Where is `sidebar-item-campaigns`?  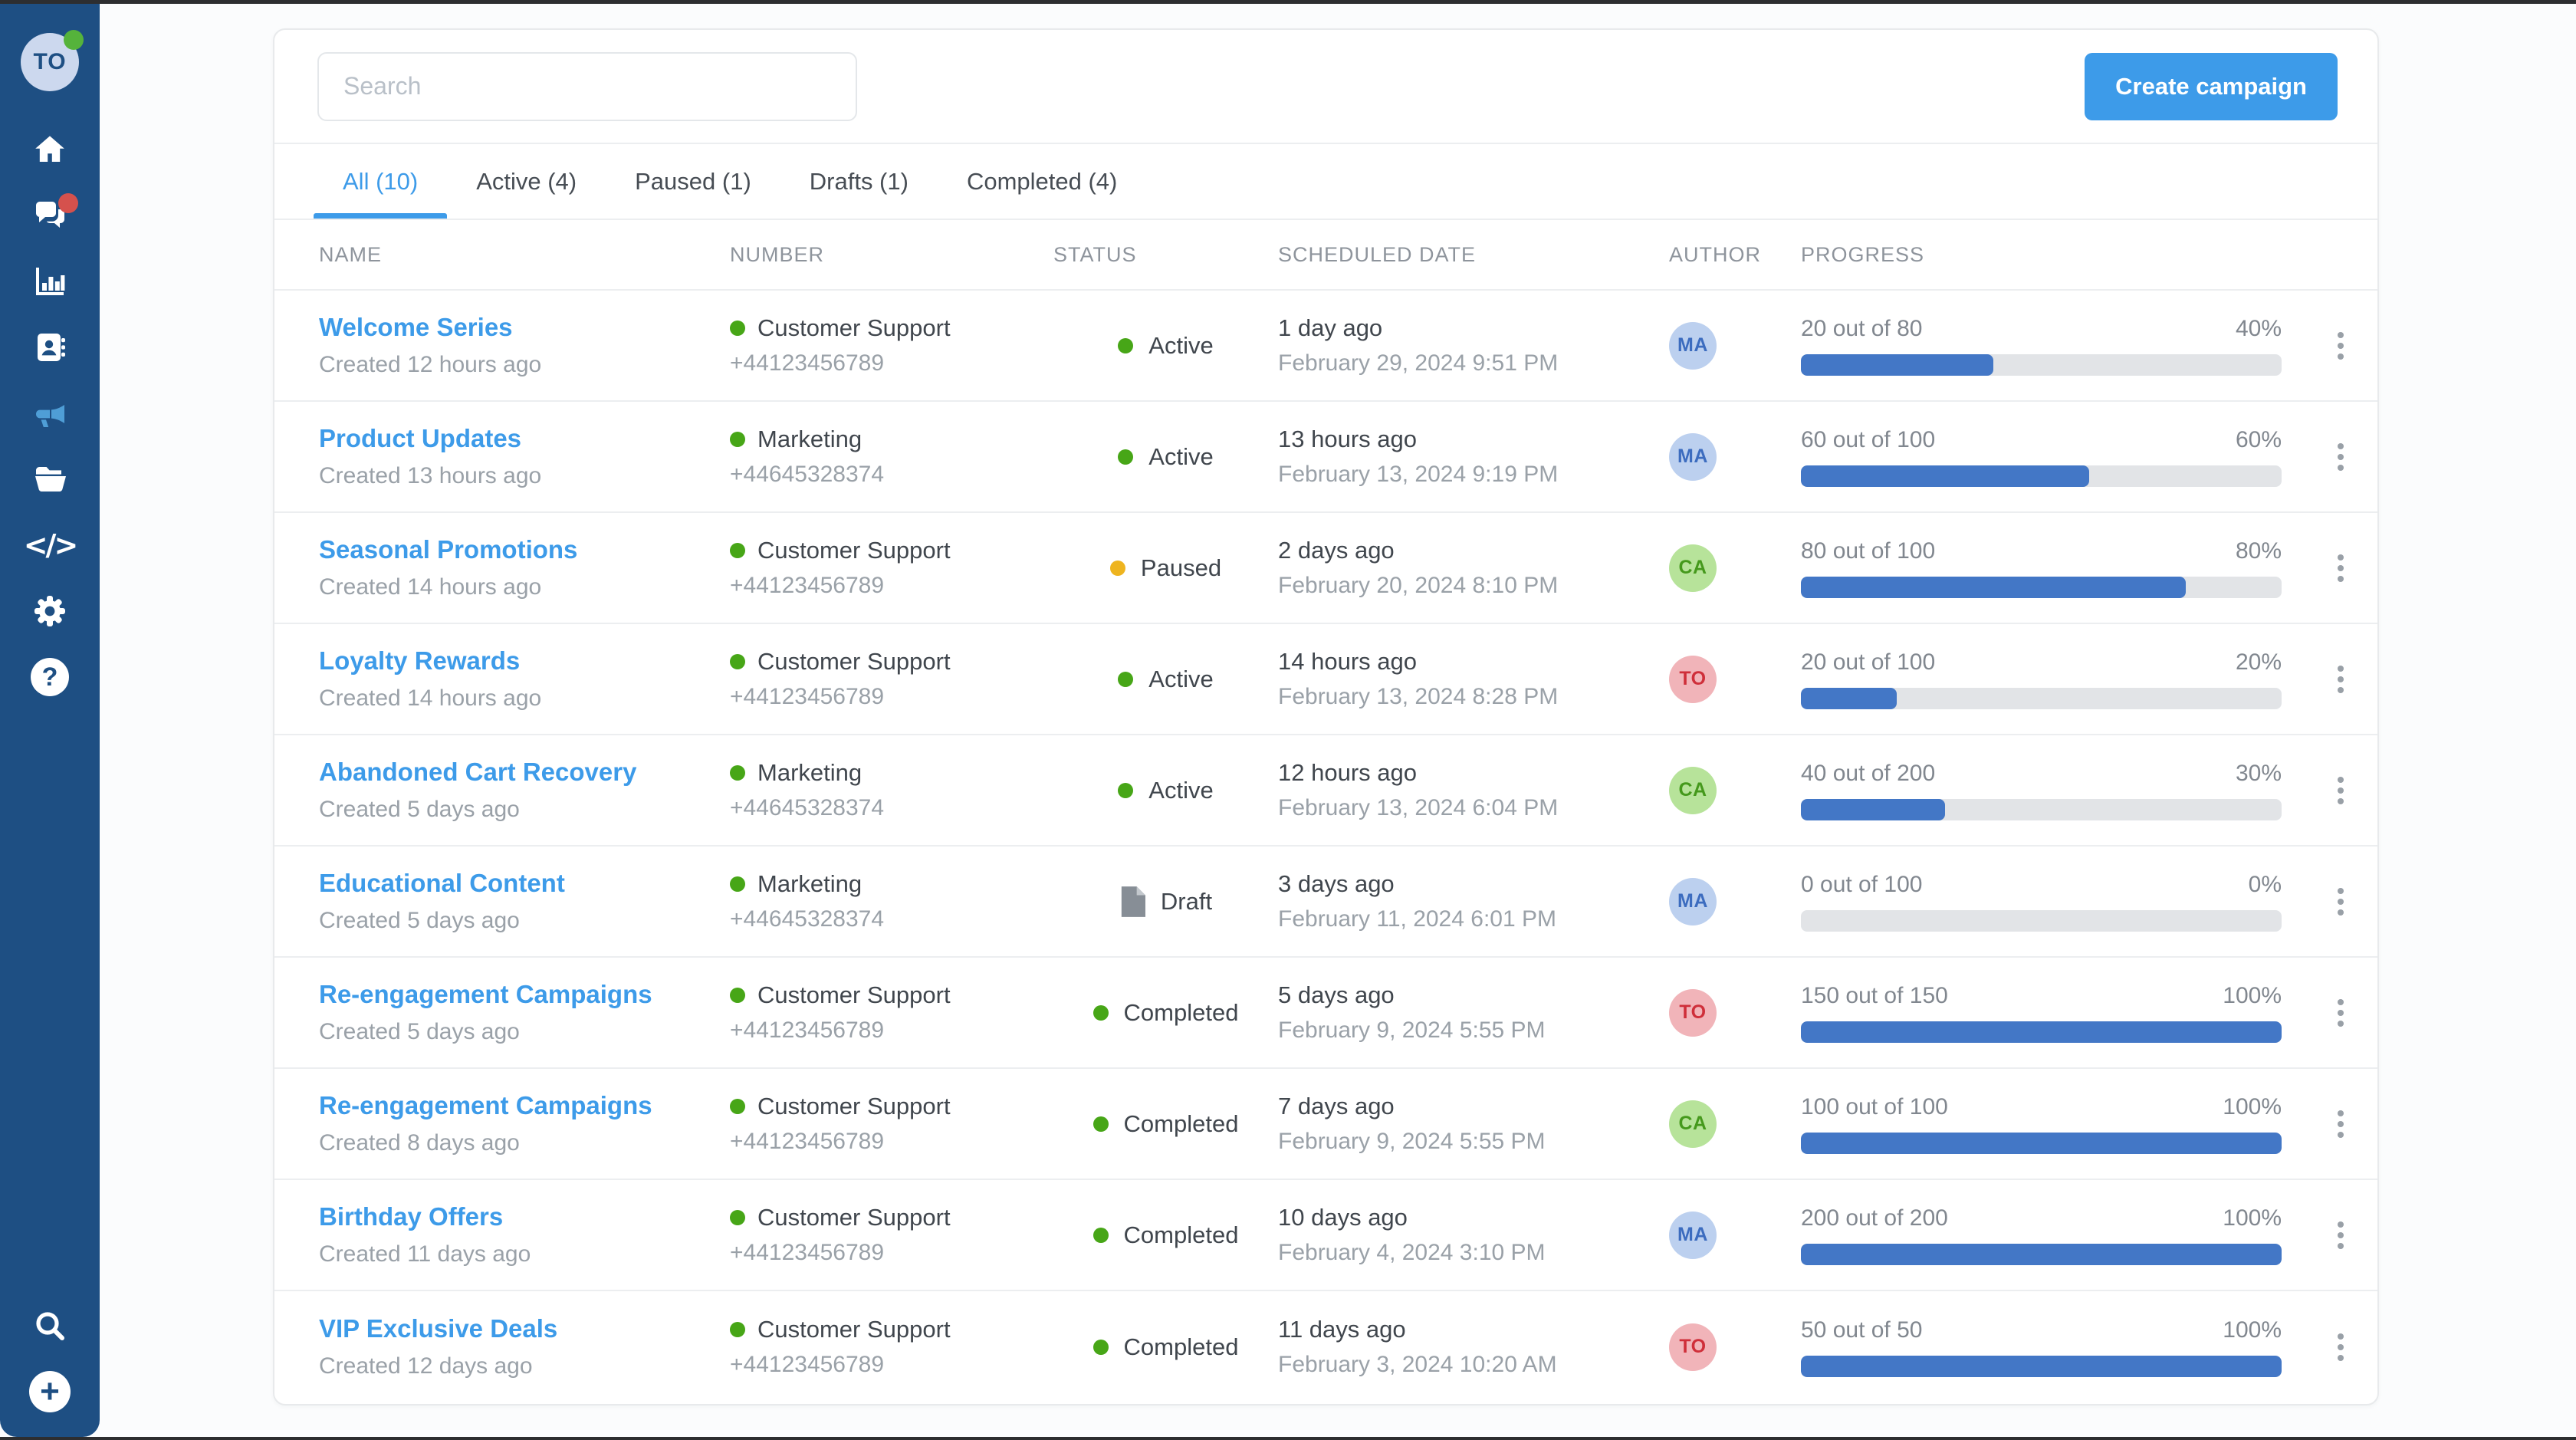
sidebar-item-campaigns is located at coordinates (50, 413).